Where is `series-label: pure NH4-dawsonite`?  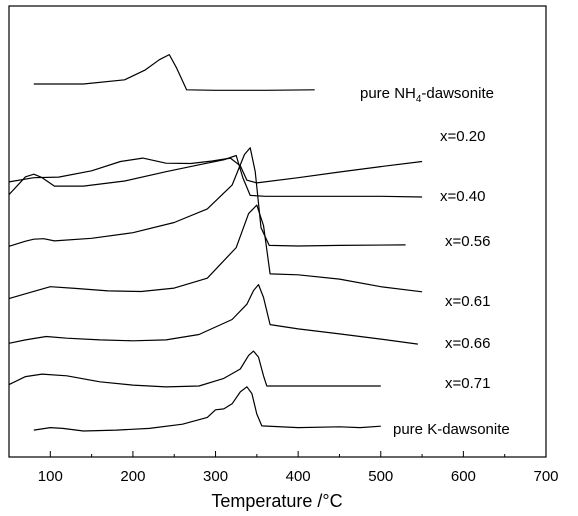
series-label: pure NH4-dawsonite is located at coordinates (427, 95).